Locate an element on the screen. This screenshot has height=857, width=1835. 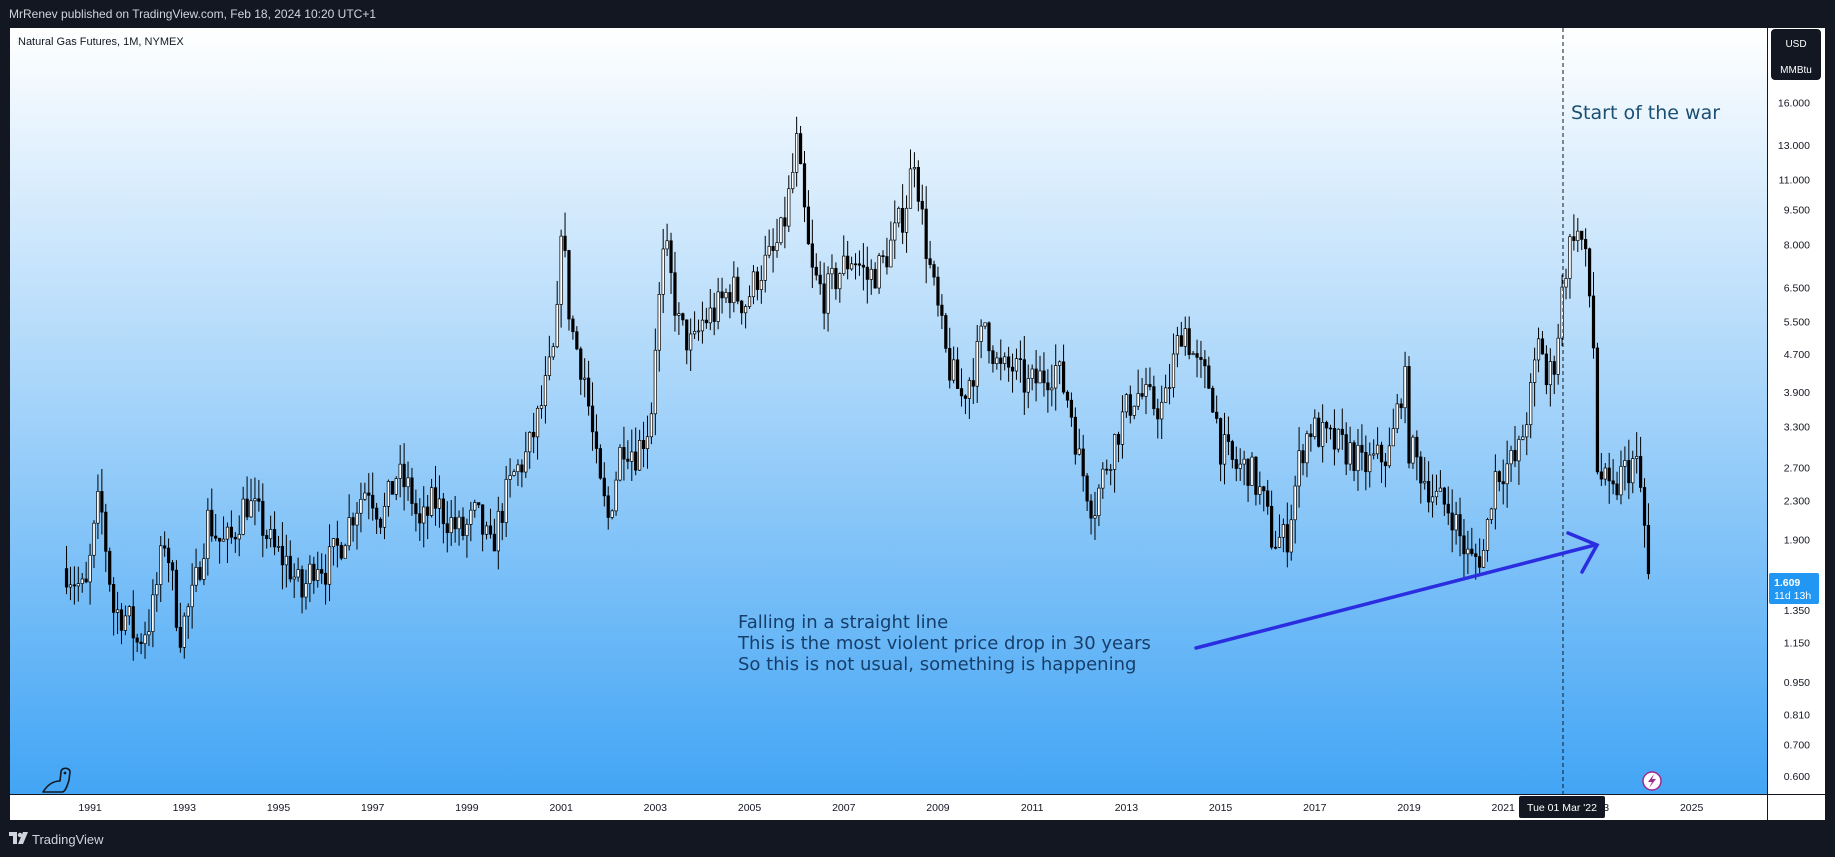
y-tick-label: 13.000 is located at coordinates (1794, 146).